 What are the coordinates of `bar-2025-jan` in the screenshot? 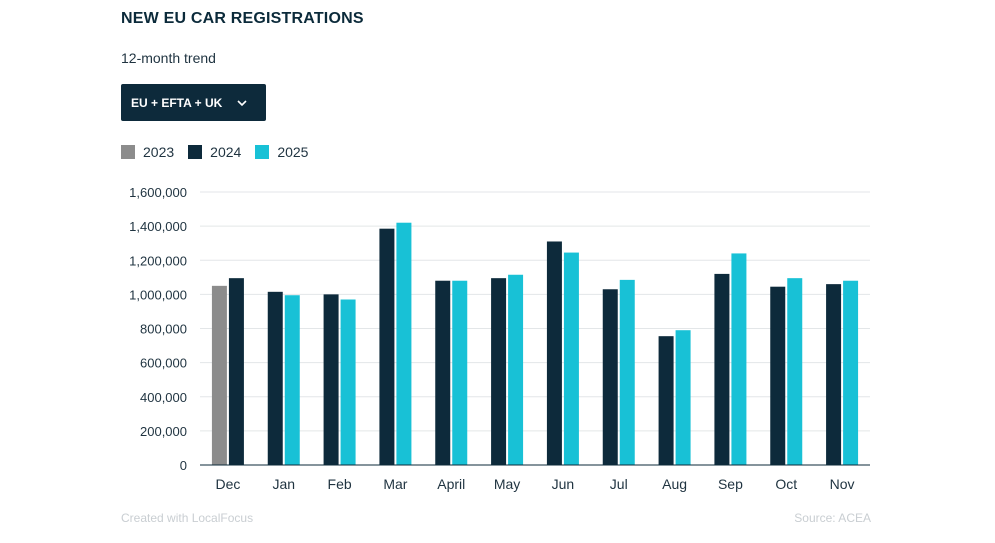 It's located at (292, 380).